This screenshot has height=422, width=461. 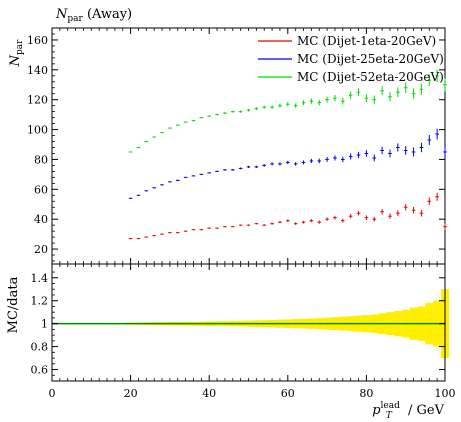 I want to click on ratio-ytick-label: 1.4, so click(x=40, y=278).